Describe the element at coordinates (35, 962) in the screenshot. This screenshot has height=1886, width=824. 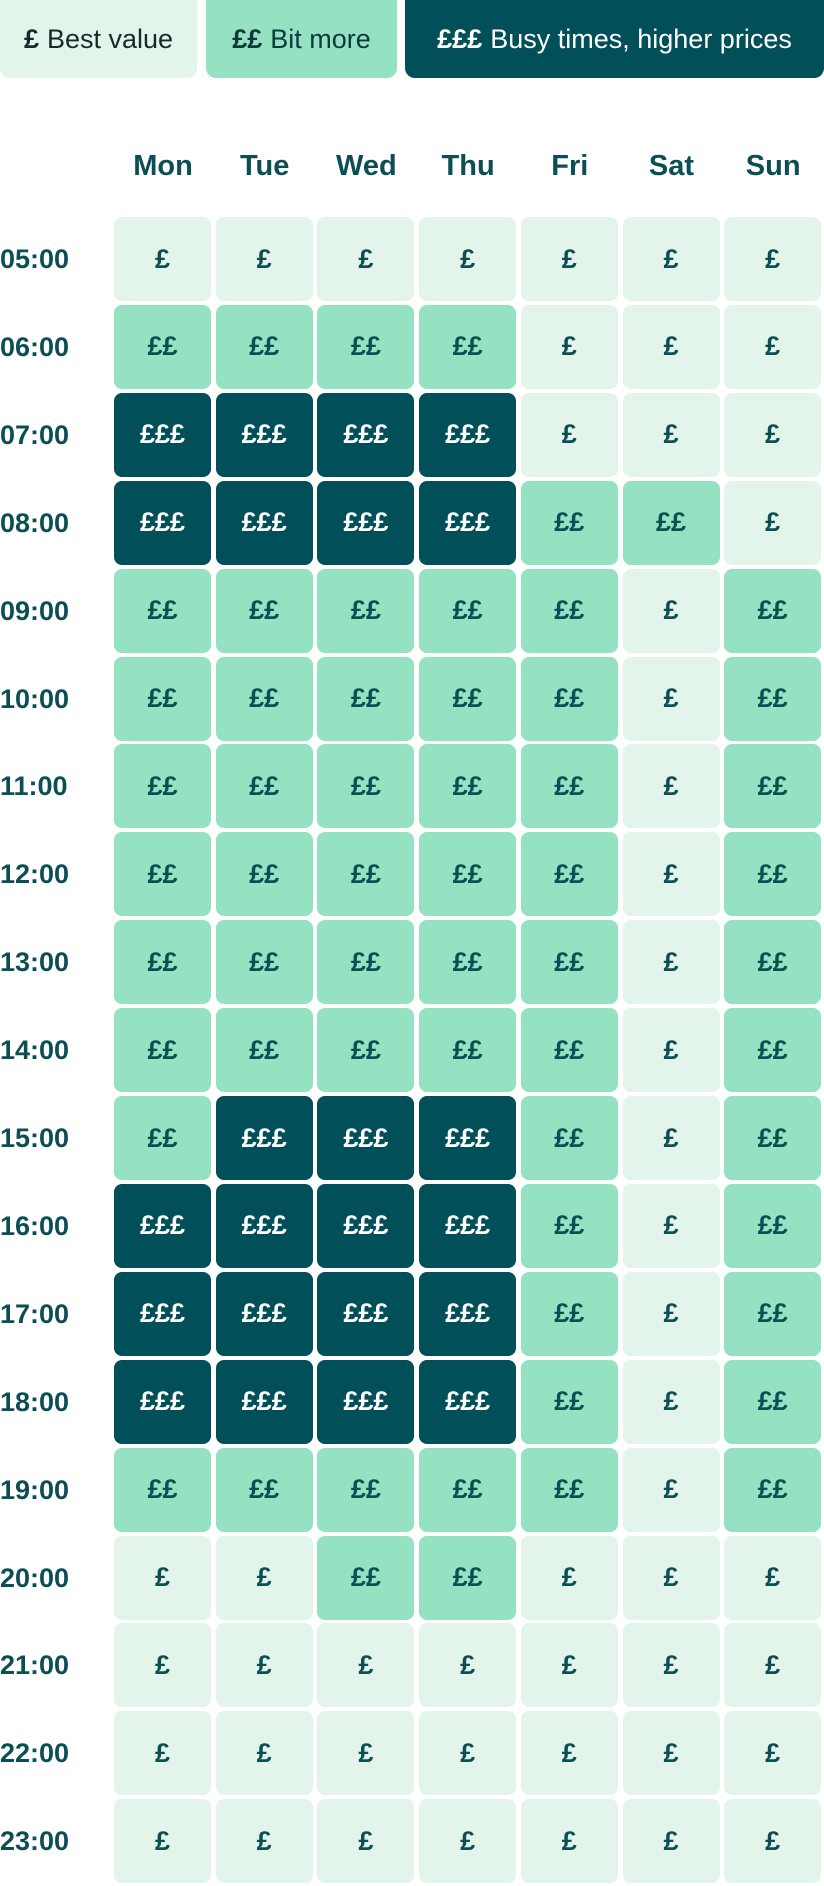
I see `time-label: 13:00` at that location.